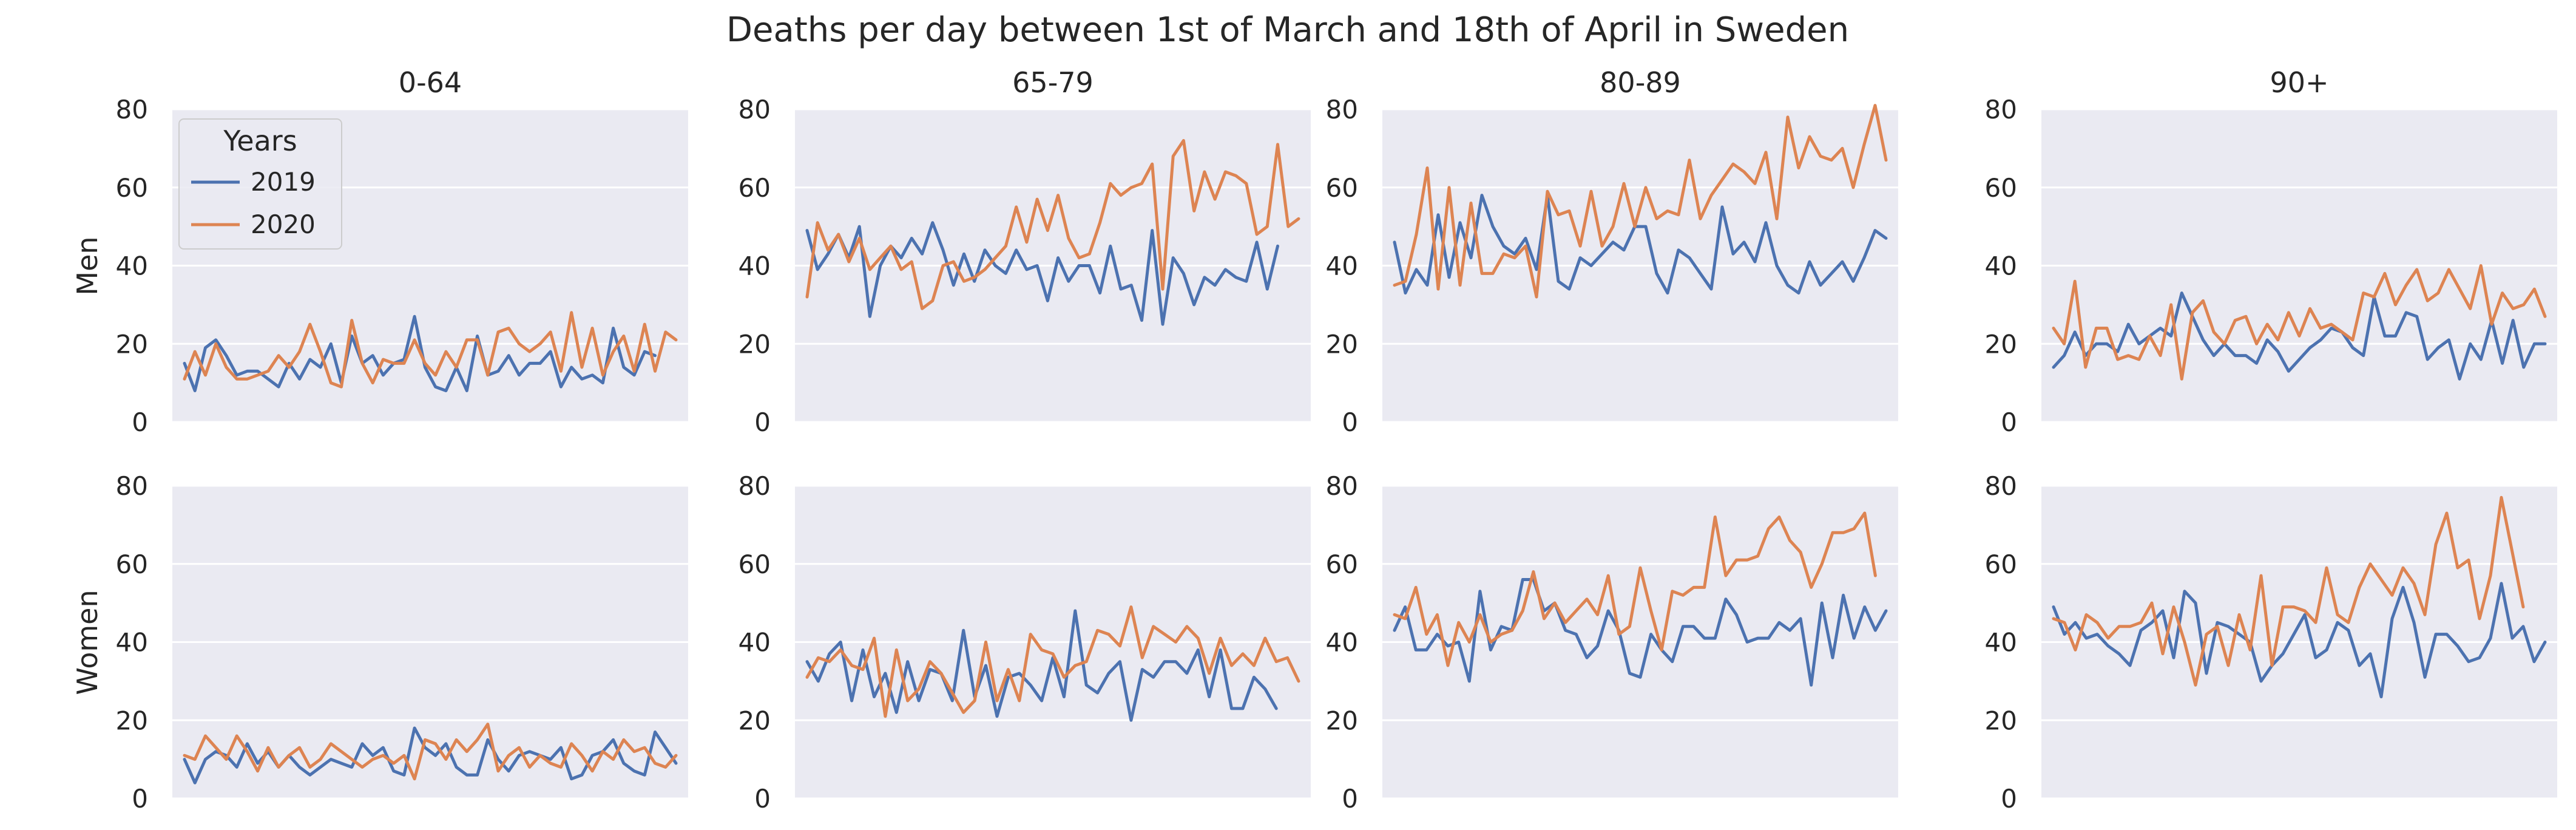 Image resolution: width=2576 pixels, height=830 pixels. I want to click on row-label-women: Women, so click(87, 642).